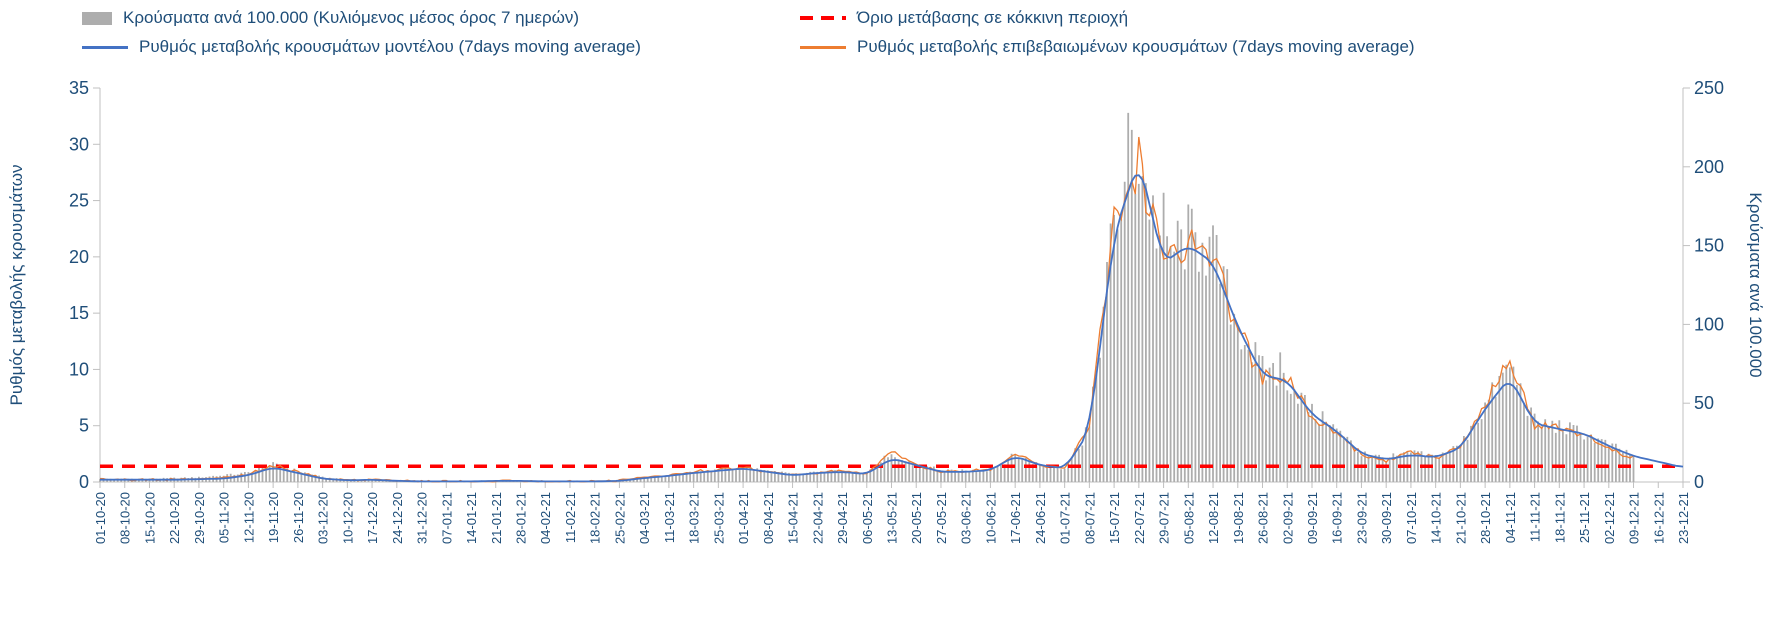  I want to click on x-axis-tick-label: 25-11-21, so click(1584, 517).